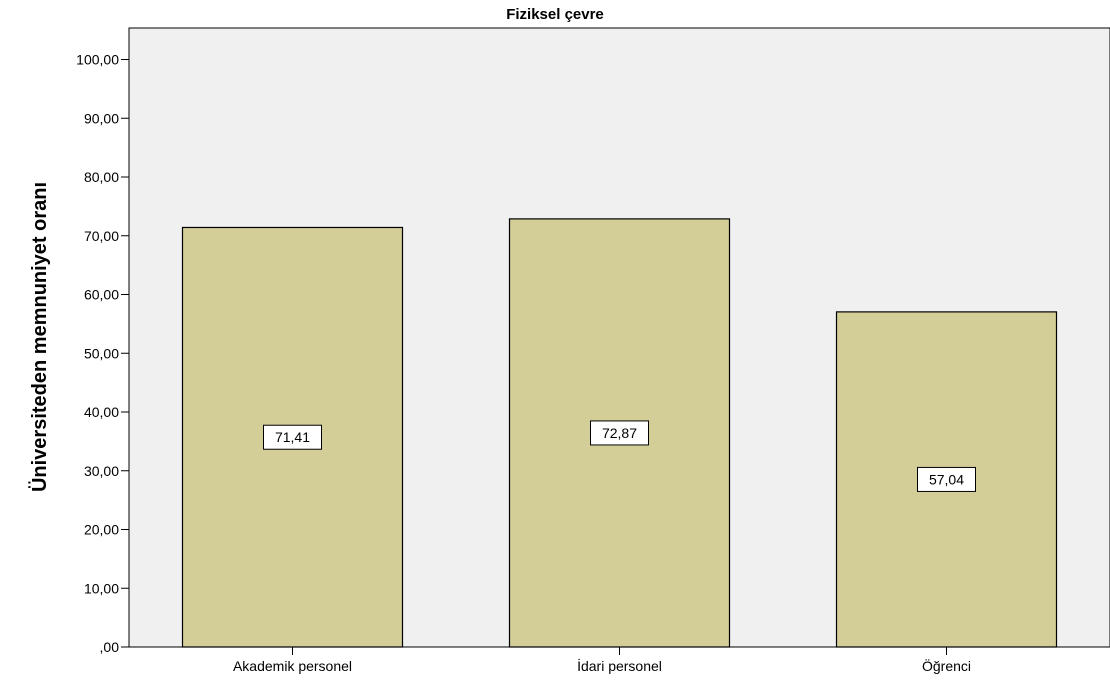  What do you see at coordinates (101, 295) in the screenshot?
I see `y-tick-label: 60,00` at bounding box center [101, 295].